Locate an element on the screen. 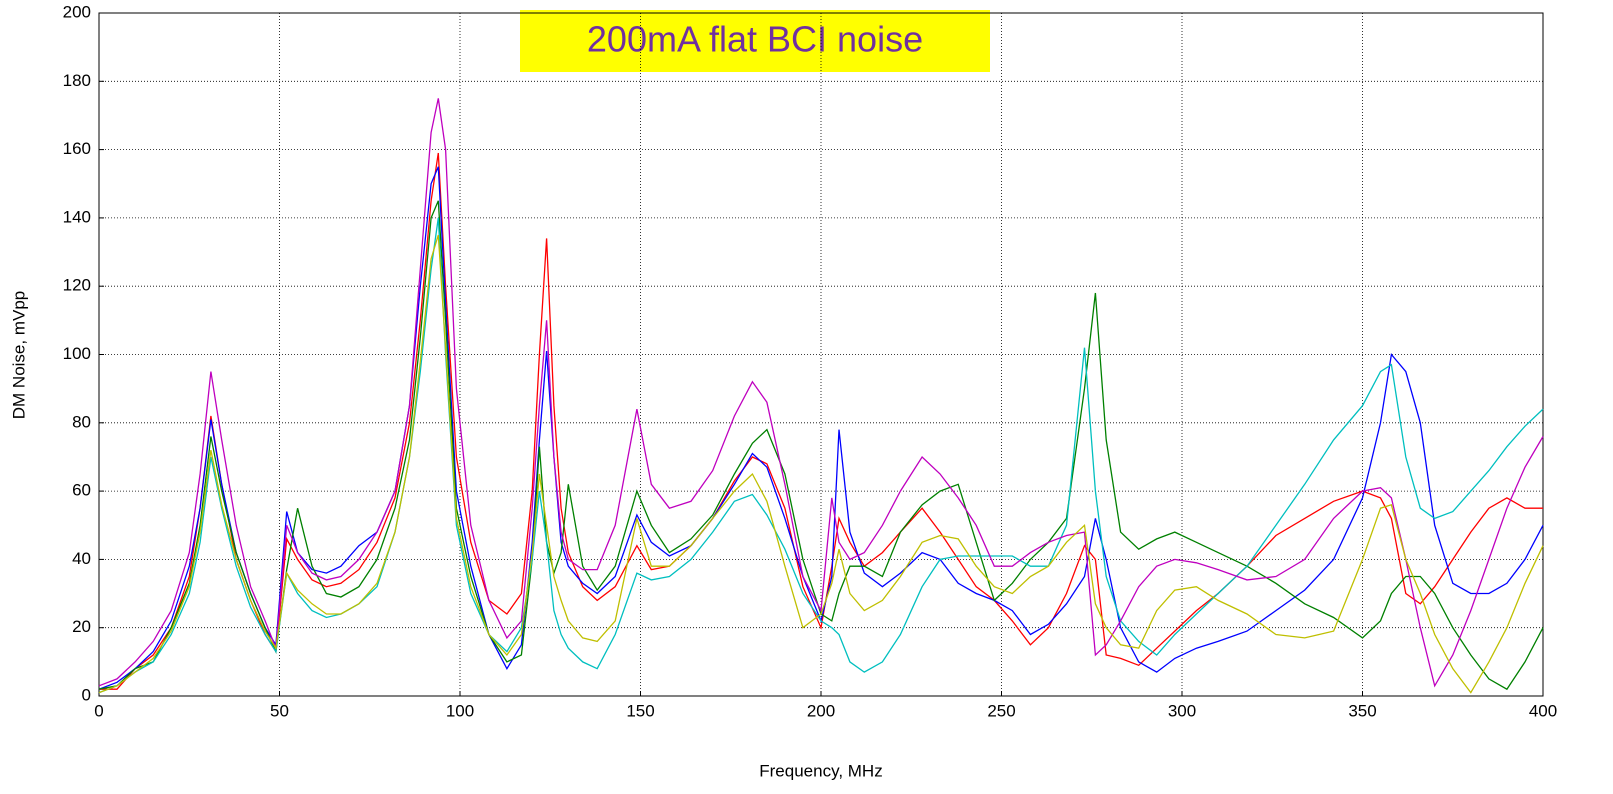  x-tick-label: 400 is located at coordinates (1543, 710).